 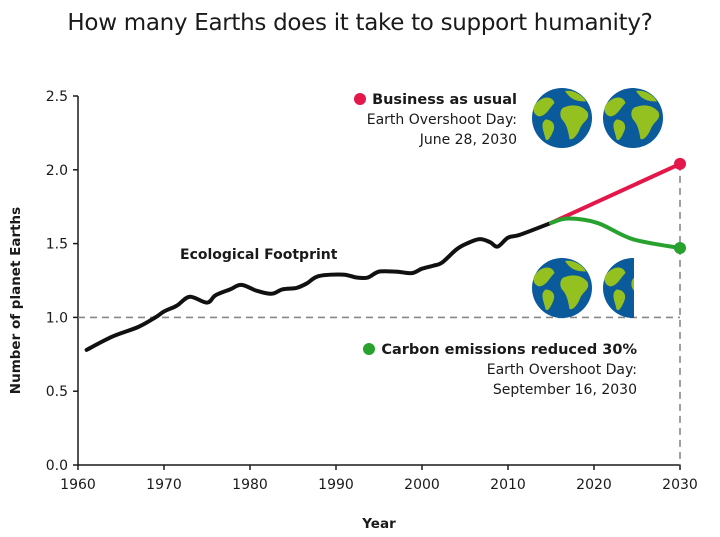 I want to click on carbon-dot-icon, so click(x=369, y=349).